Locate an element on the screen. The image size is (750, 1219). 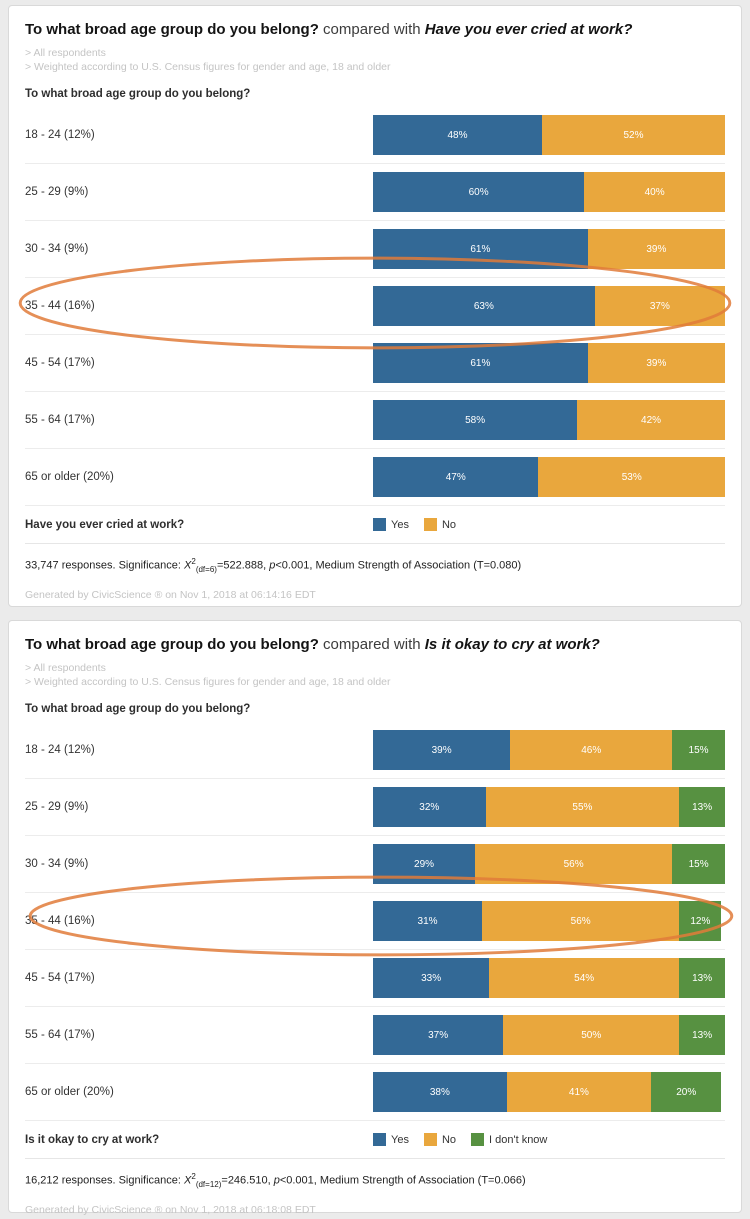
bar-segment-yes: 61 is located at coordinates (480, 249).